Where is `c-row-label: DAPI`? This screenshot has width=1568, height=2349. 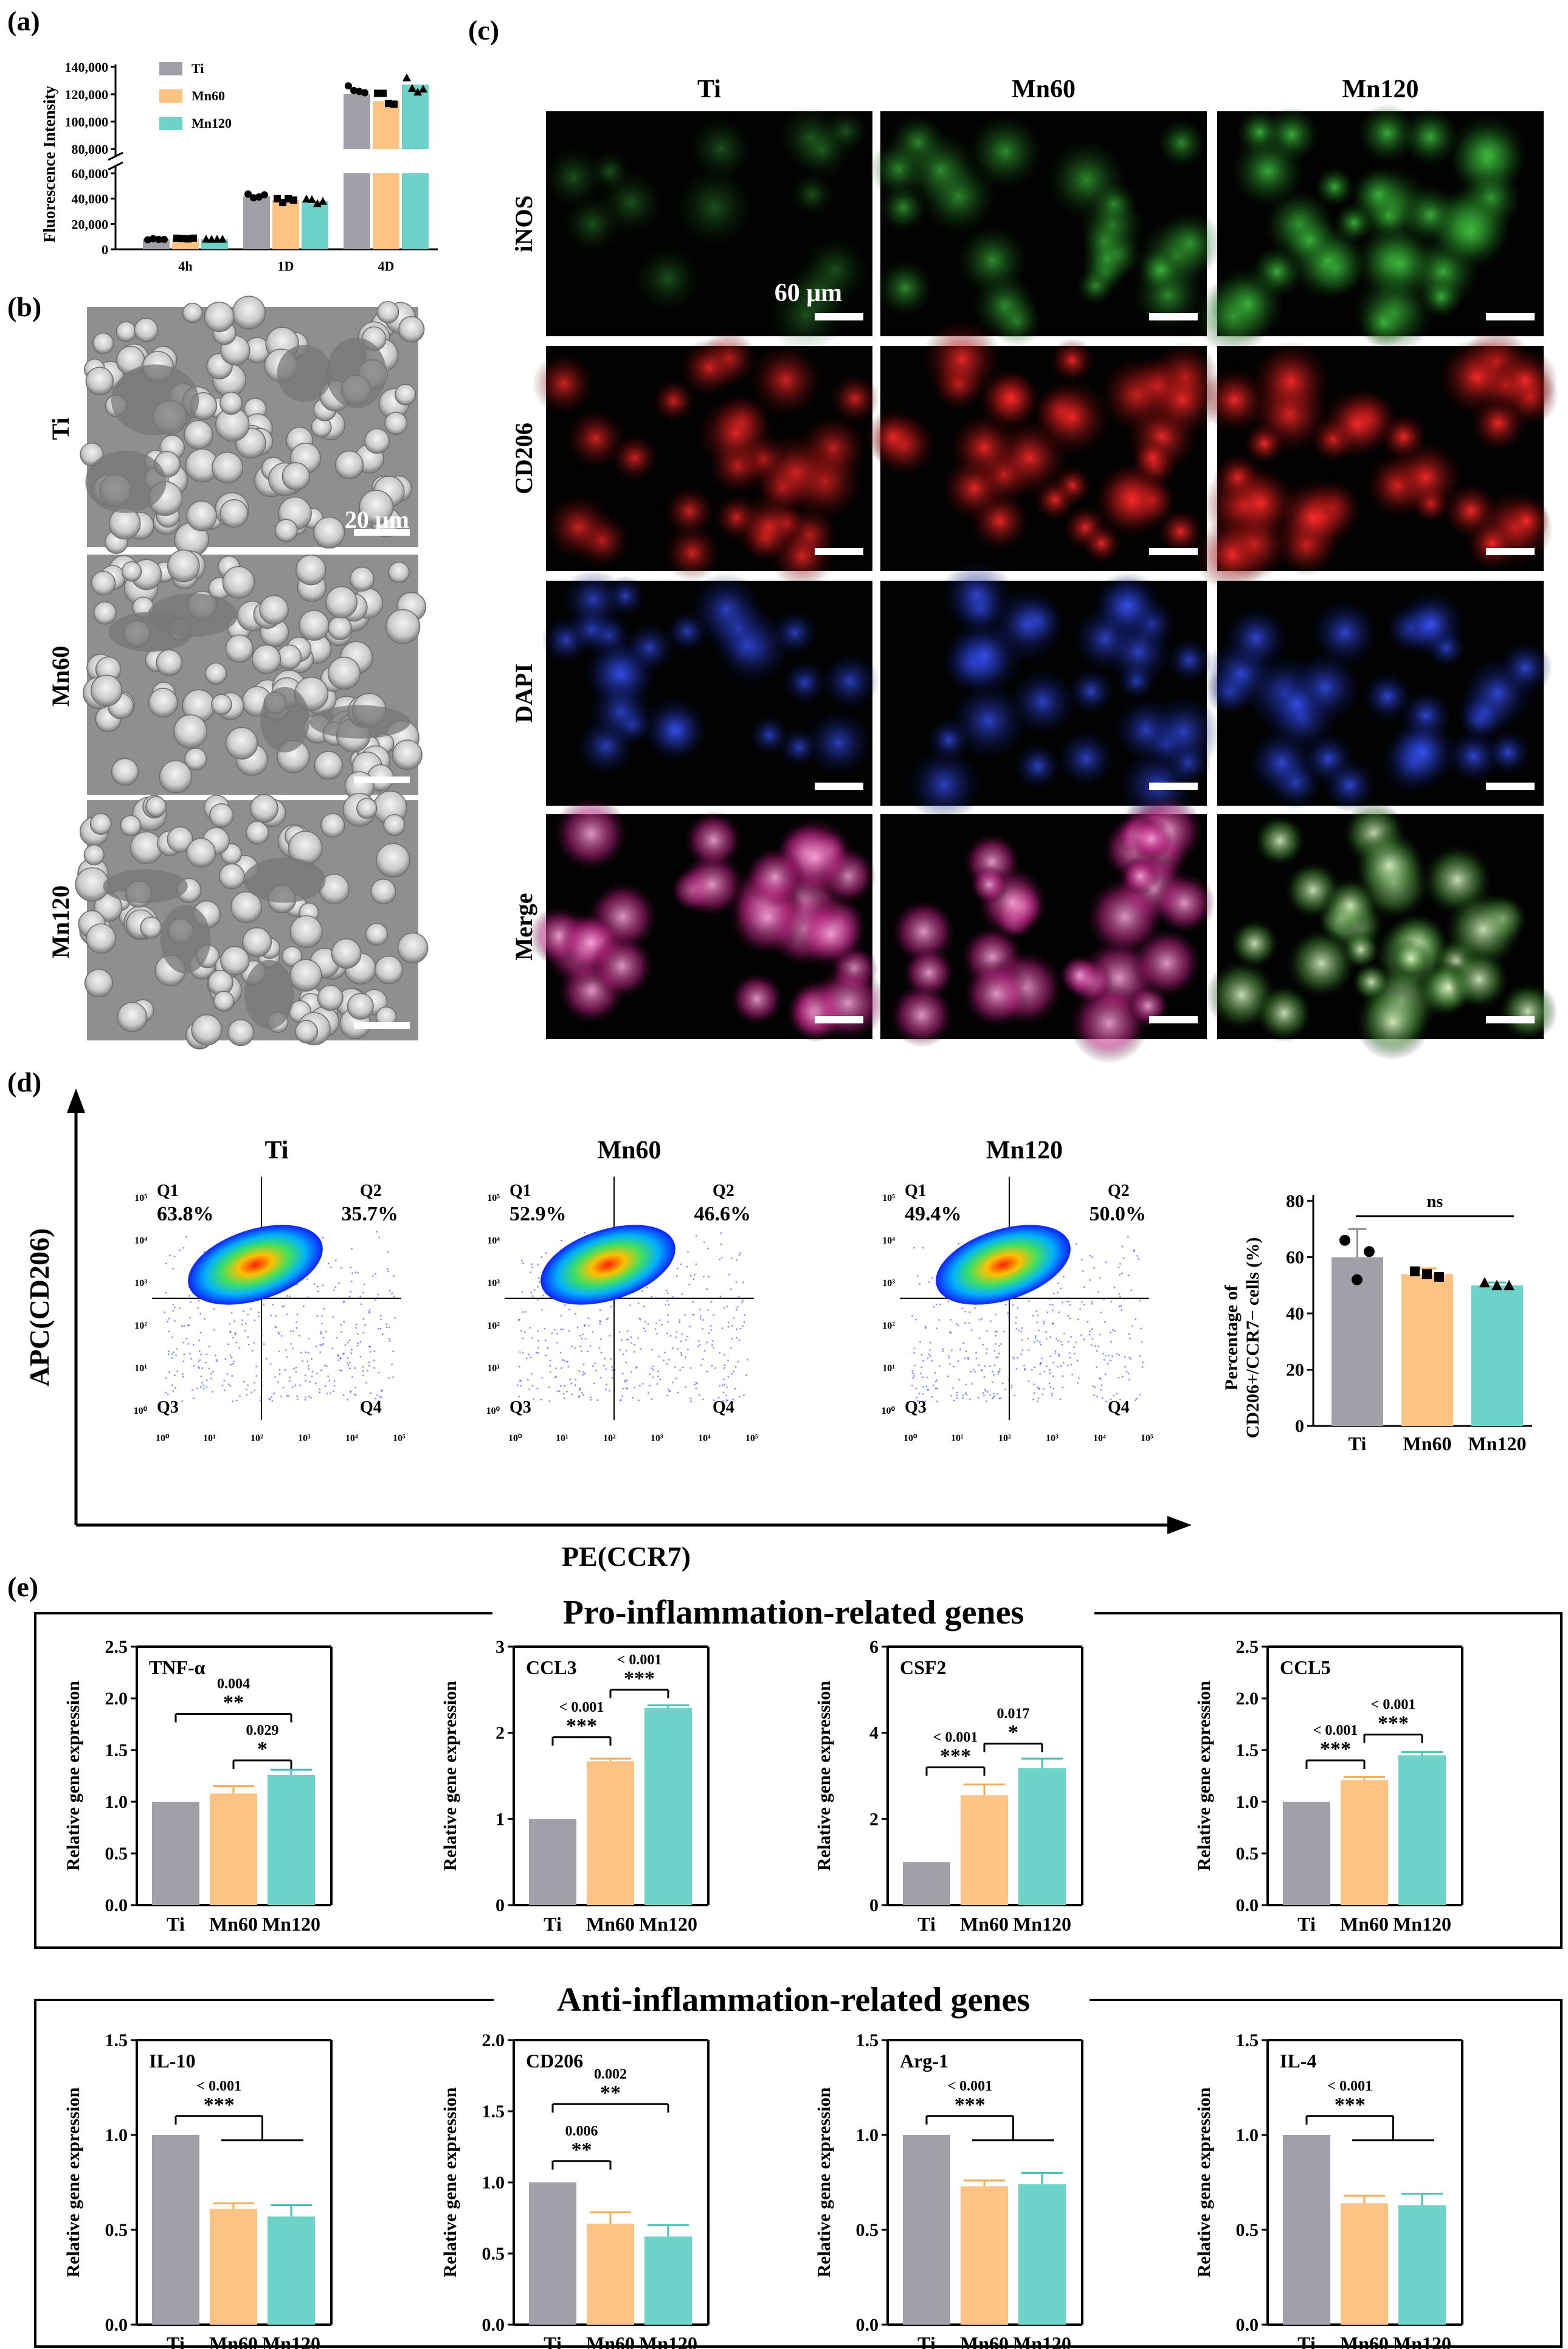
c-row-label: DAPI is located at coordinates (523, 693).